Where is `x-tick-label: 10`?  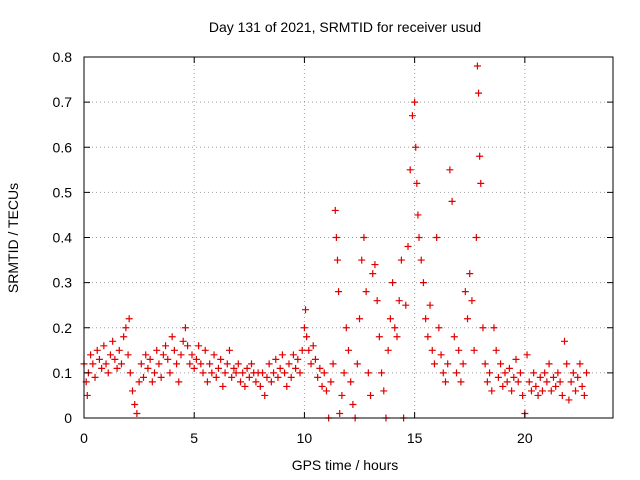
x-tick-label: 10 is located at coordinates (305, 438).